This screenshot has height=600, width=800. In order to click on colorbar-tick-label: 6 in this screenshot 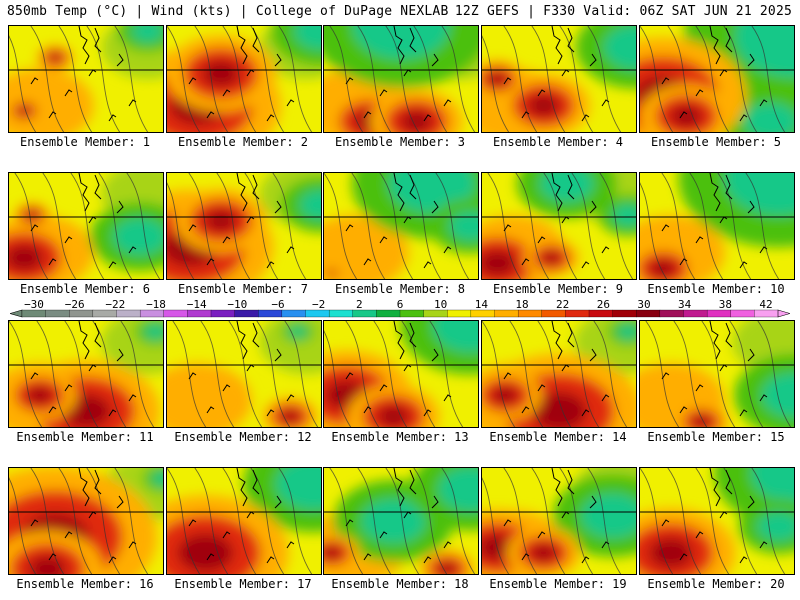, I will do `click(400, 305)`.